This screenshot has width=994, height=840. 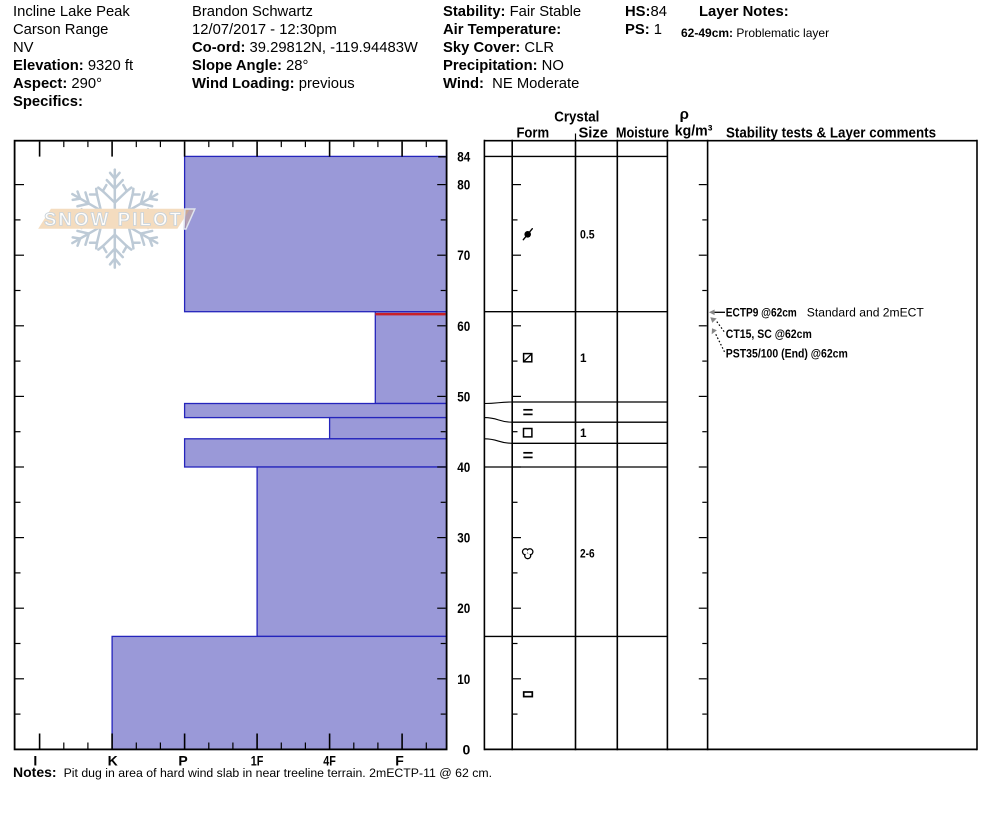 What do you see at coordinates (467, 749) in the screenshot?
I see `svg-text: 0` at bounding box center [467, 749].